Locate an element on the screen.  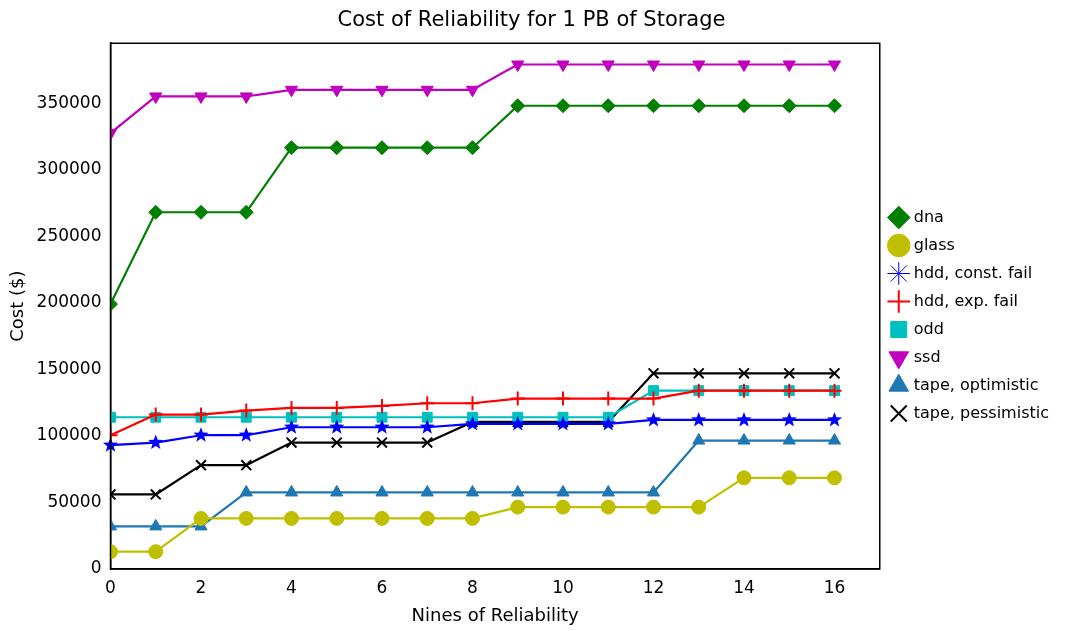
x-tick-label: 14 is located at coordinates (744, 586).